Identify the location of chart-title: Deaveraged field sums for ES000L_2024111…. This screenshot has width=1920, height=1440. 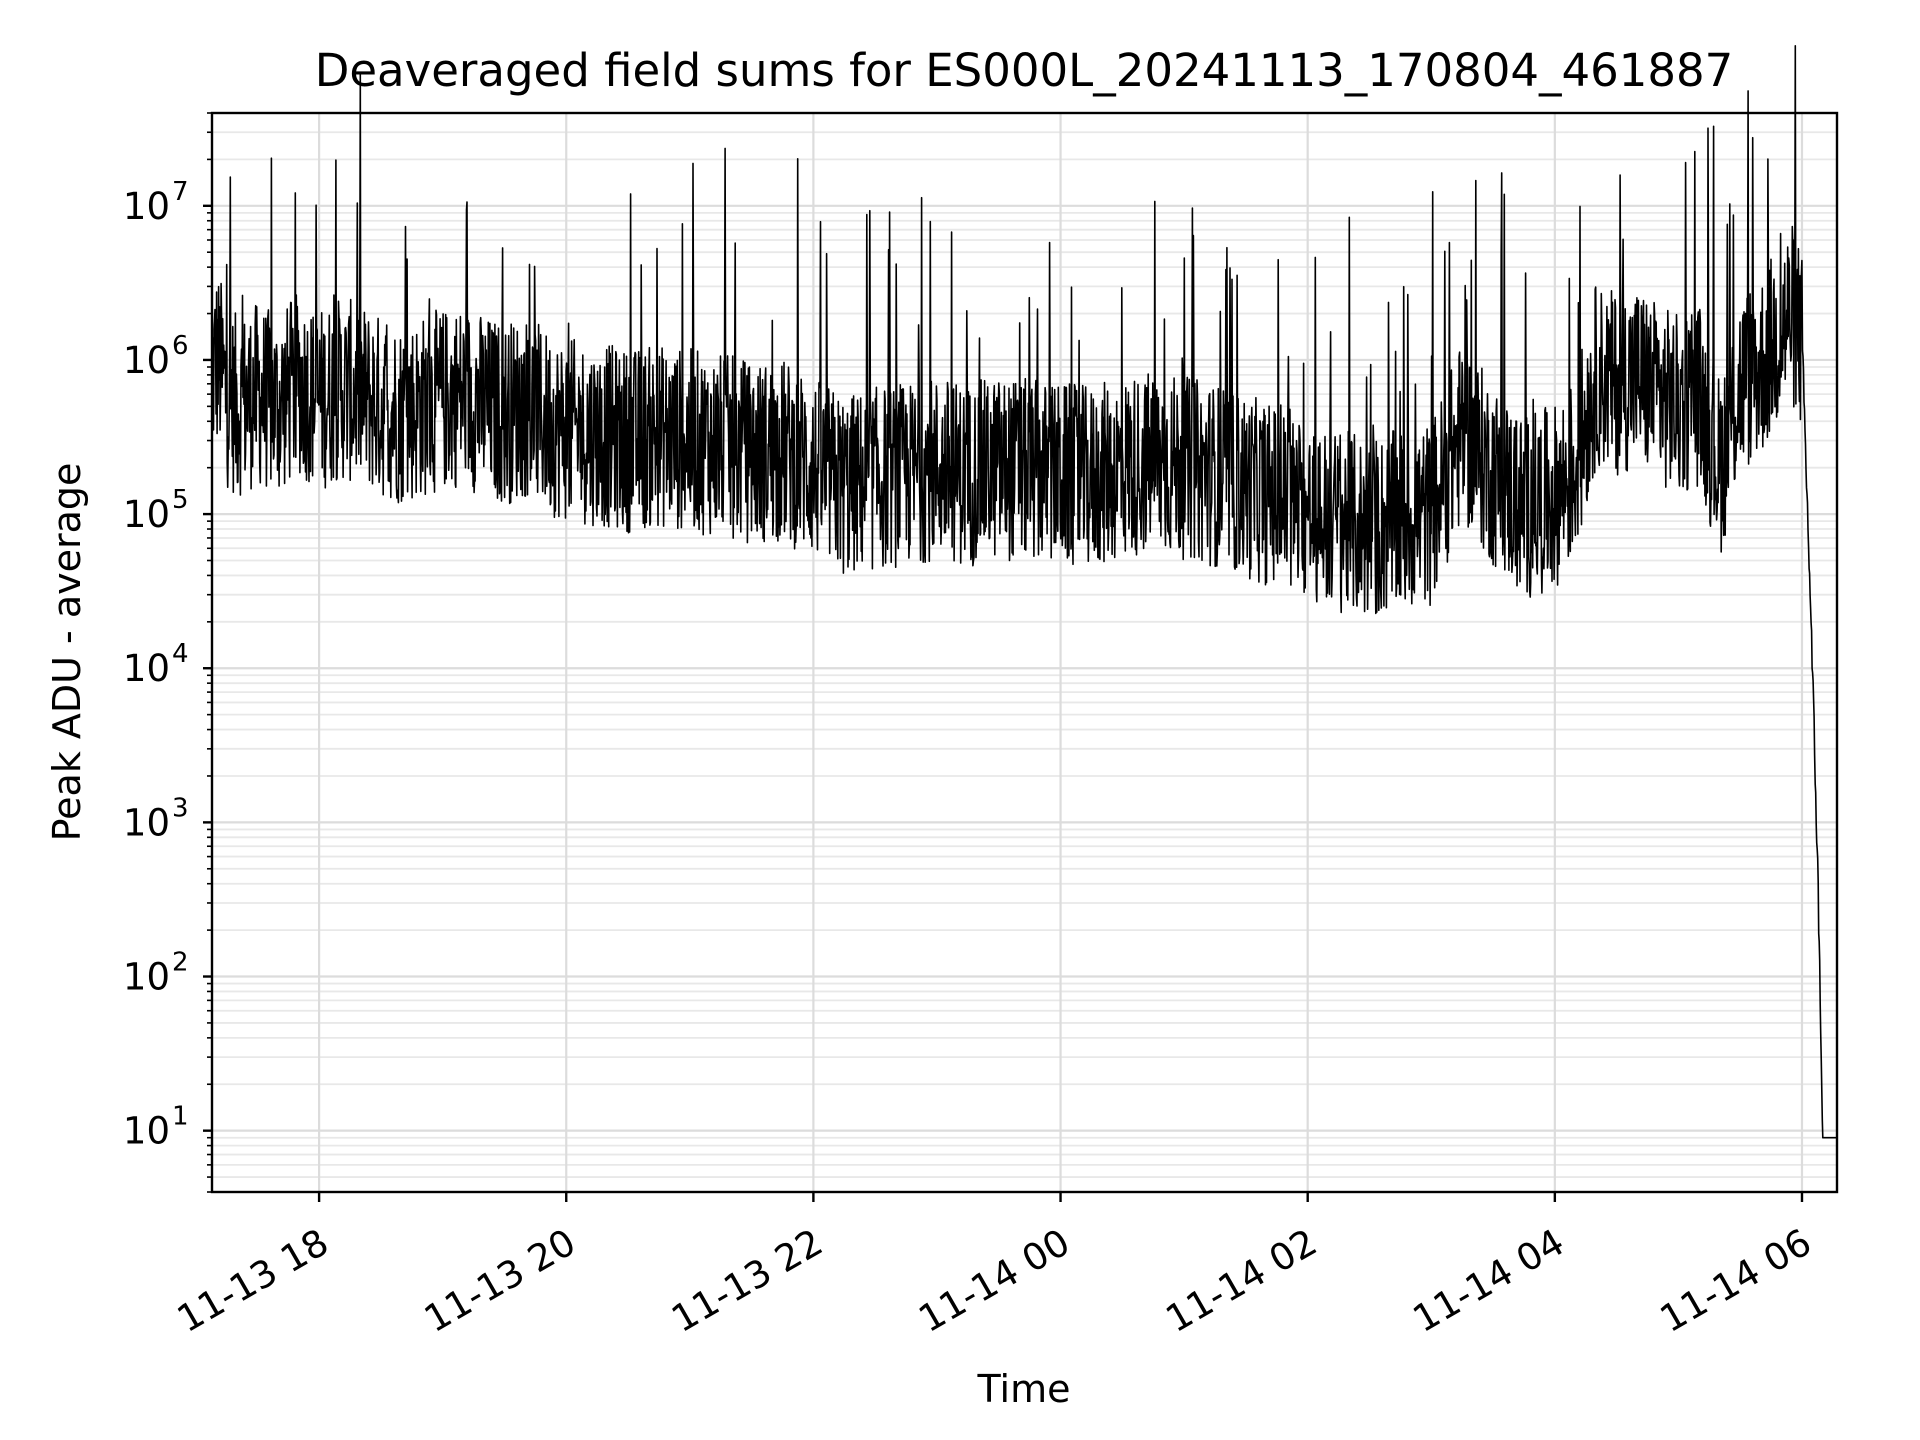
(1024, 70).